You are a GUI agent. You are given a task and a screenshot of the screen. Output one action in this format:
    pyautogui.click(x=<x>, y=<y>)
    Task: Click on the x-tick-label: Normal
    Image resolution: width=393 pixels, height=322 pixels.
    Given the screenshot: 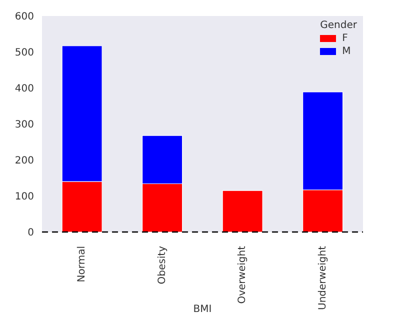 What is the action you would take?
    pyautogui.click(x=82, y=264)
    